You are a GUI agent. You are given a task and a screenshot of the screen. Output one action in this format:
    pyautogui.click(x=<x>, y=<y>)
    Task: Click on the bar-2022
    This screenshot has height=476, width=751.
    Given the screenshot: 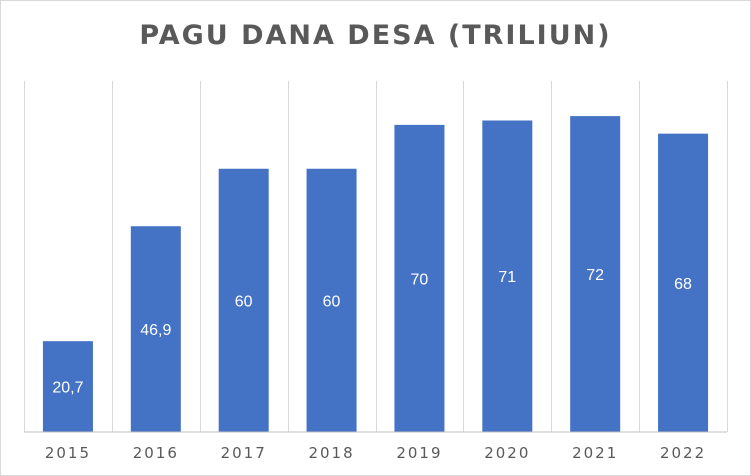 What is the action you would take?
    pyautogui.click(x=683, y=282)
    